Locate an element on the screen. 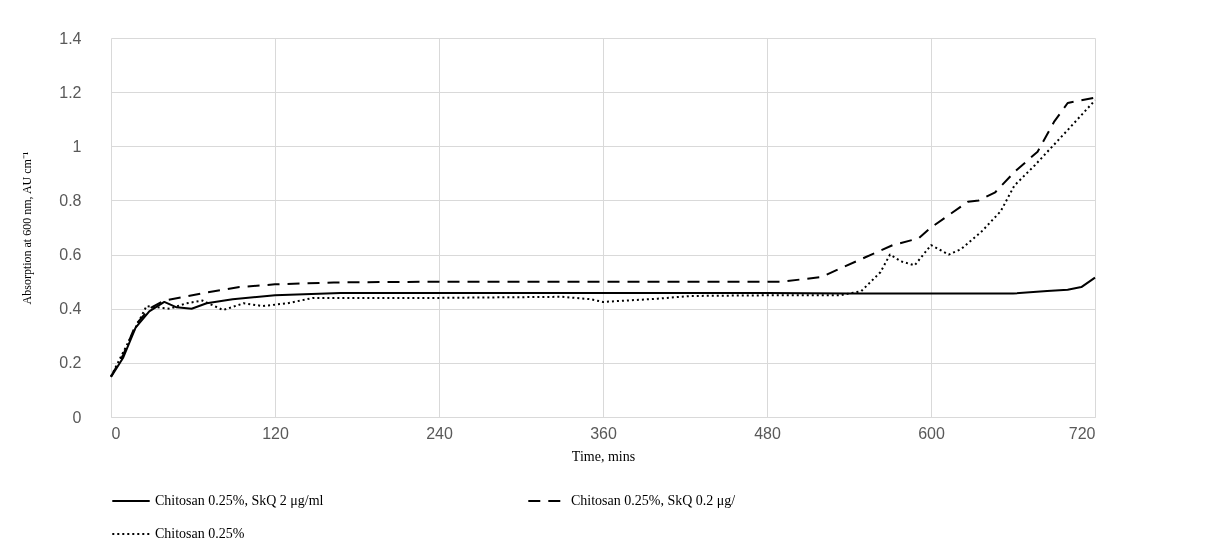 The width and height of the screenshot is (1227, 546). y-tick-label: 0.6 is located at coordinates (70, 255).